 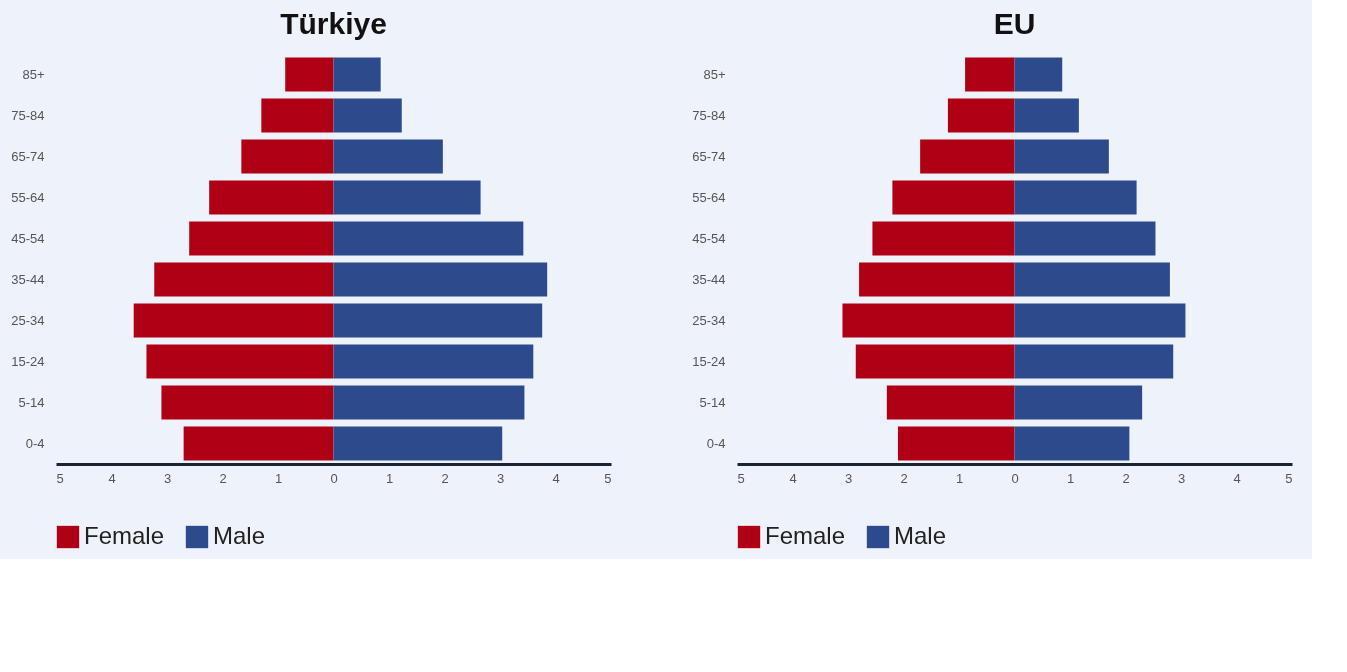 What do you see at coordinates (1014, 23) in the screenshot?
I see `chart-title: EU` at bounding box center [1014, 23].